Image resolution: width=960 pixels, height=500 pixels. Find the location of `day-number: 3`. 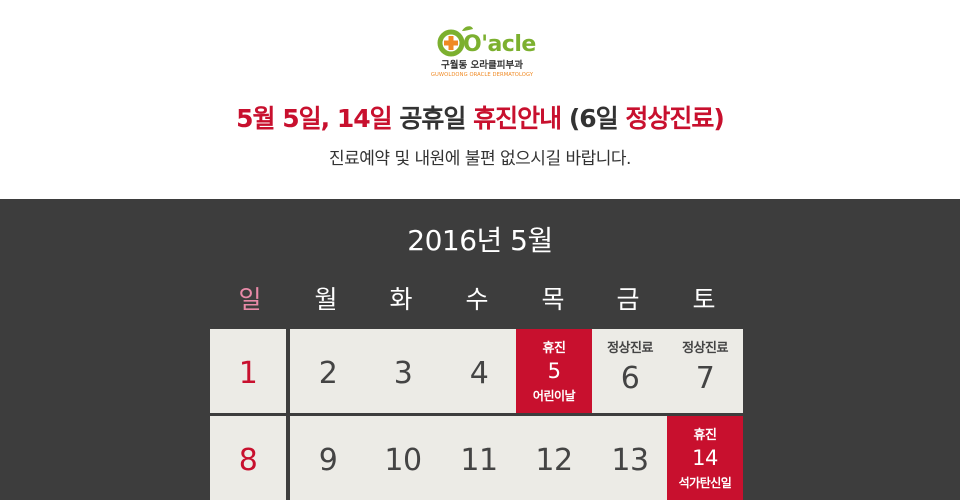

day-number: 3 is located at coordinates (403, 373).